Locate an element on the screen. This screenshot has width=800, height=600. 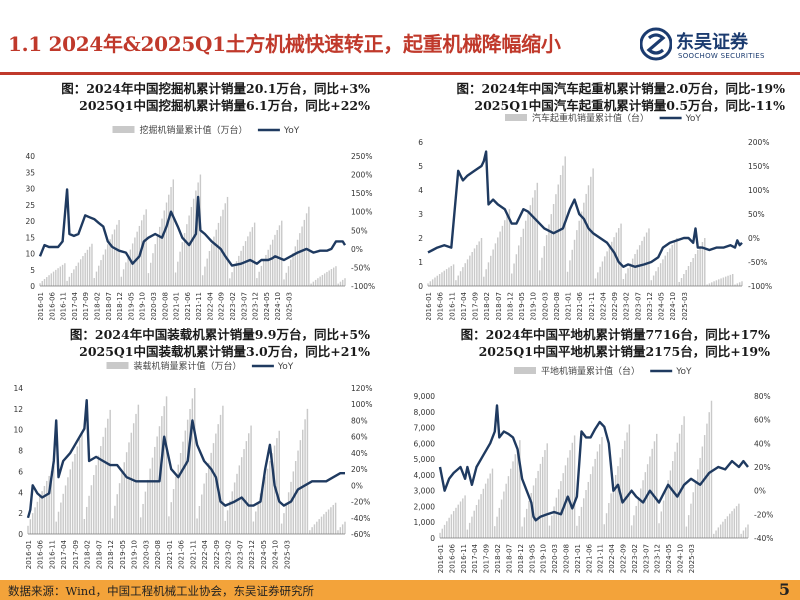
x-axis-tick-label: 2018-02 is located at coordinates (88, 554).